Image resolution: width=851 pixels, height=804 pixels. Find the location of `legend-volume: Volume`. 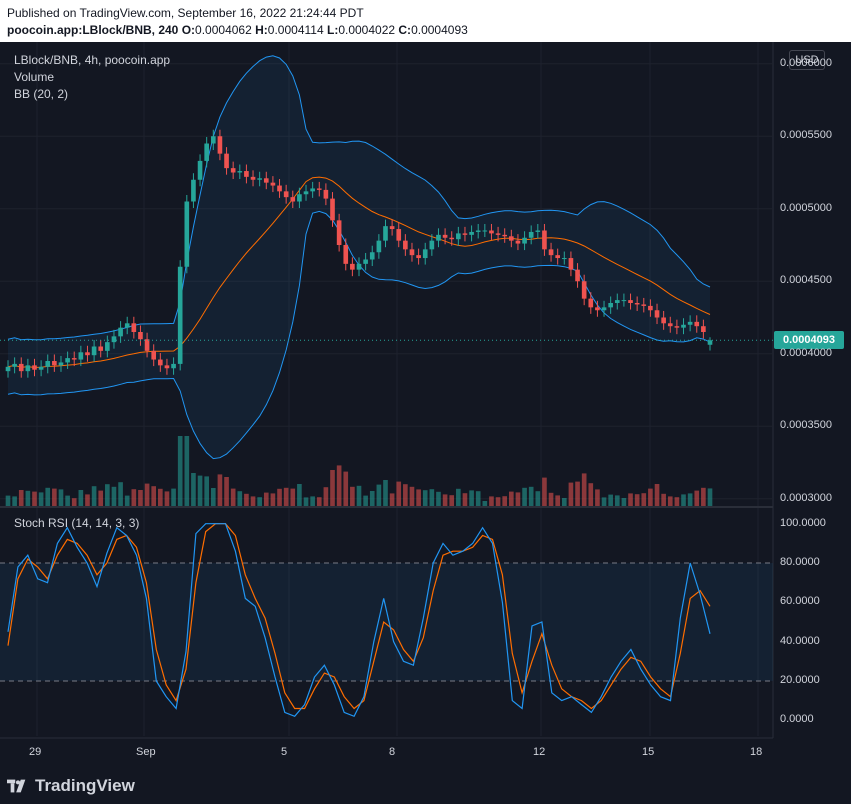

legend-volume: Volume is located at coordinates (34, 77).